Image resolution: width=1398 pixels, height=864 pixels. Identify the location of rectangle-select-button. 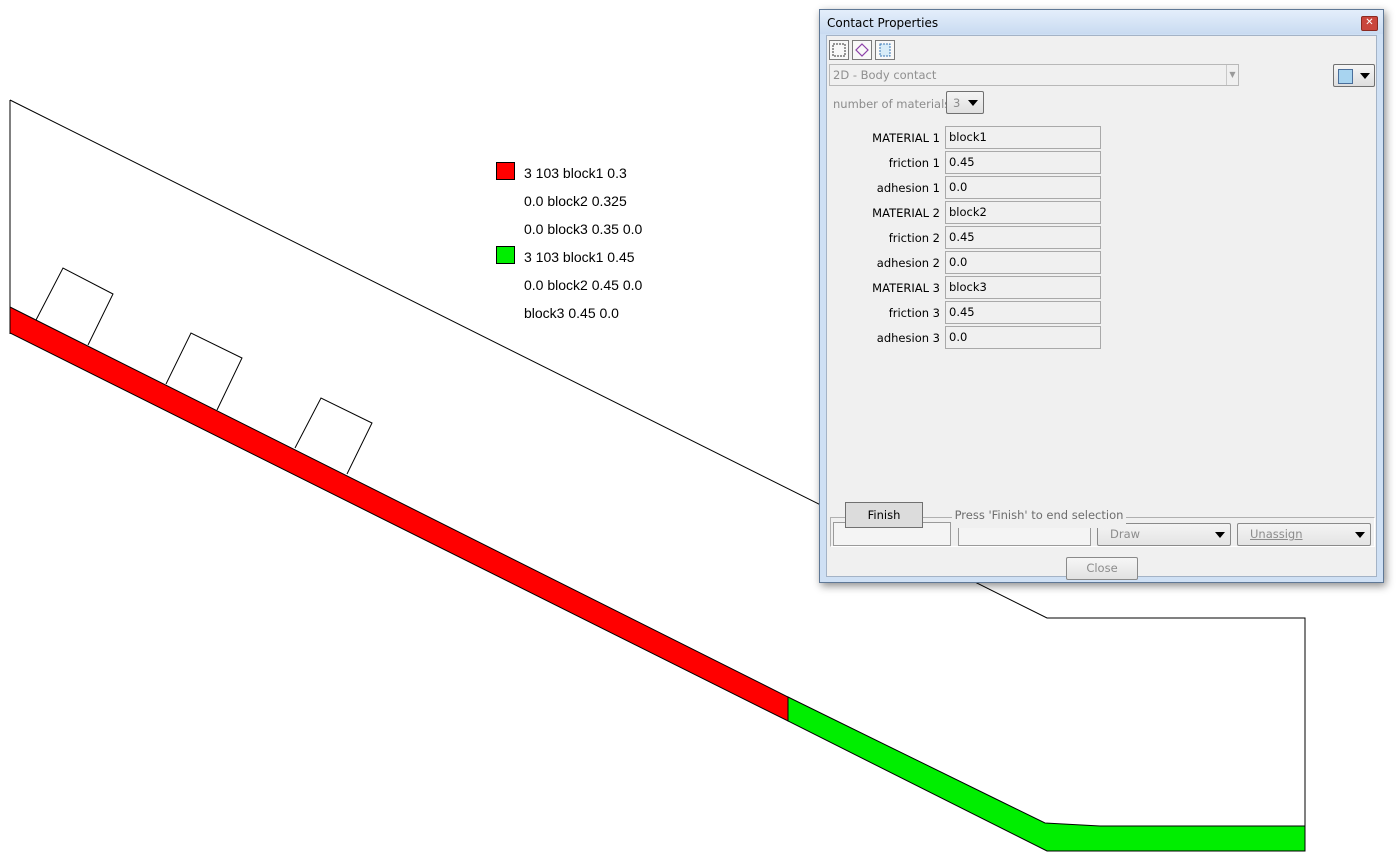
(839, 50).